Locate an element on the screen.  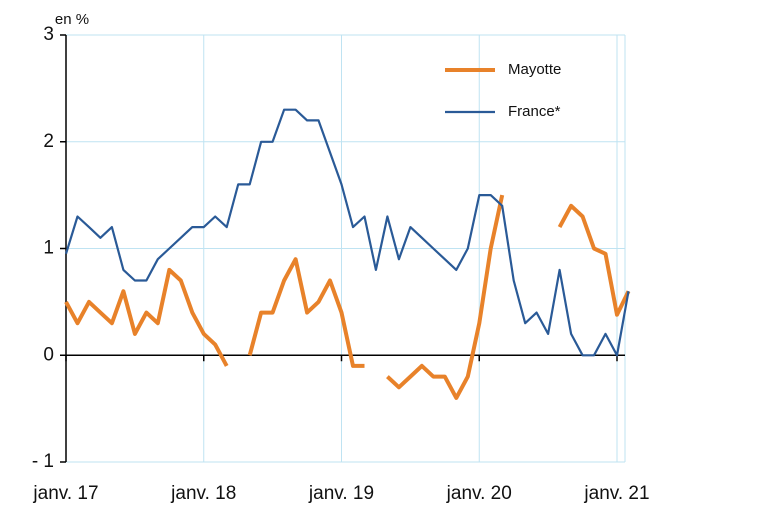
x-tick-label: janv. 21 is located at coordinates (616, 493).